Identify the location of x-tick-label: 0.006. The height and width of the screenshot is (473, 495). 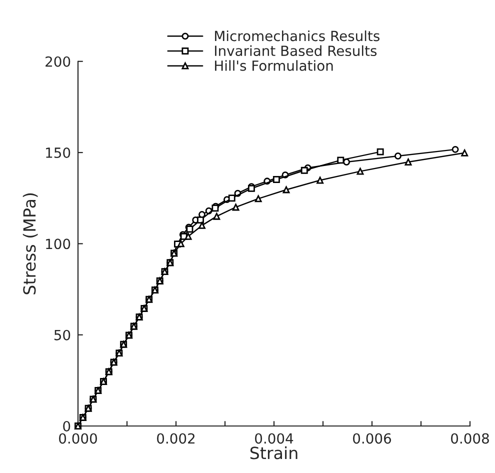
(372, 438).